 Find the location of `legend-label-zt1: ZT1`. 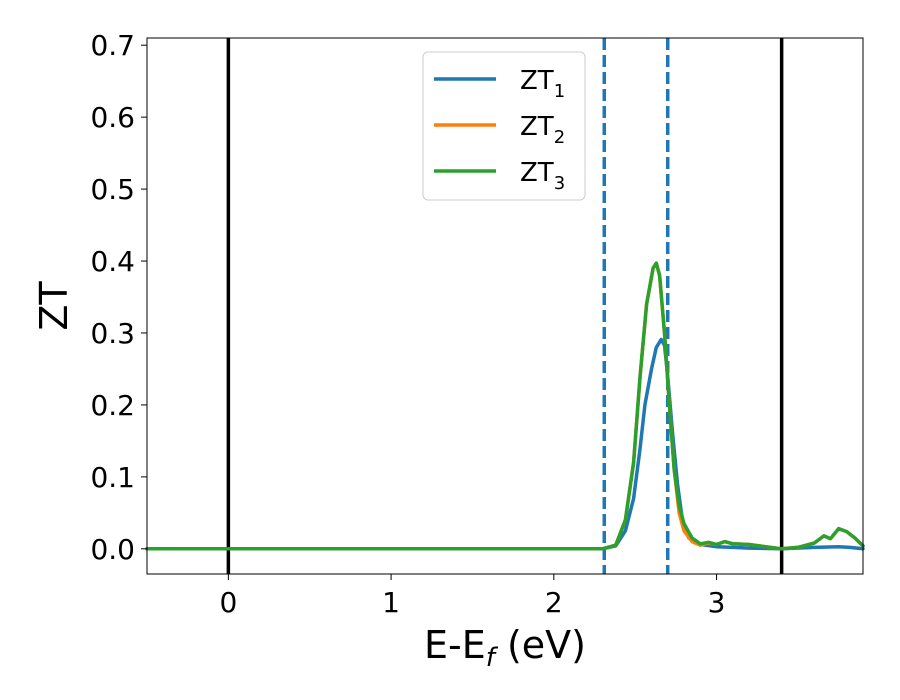

legend-label-zt1: ZT1 is located at coordinates (542, 84).